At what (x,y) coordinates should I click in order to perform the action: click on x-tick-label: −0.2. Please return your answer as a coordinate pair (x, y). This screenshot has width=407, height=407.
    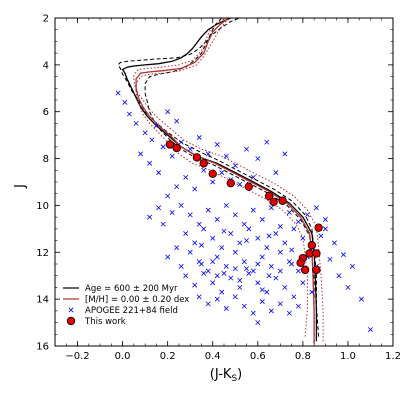
    Looking at the image, I should click on (77, 356).